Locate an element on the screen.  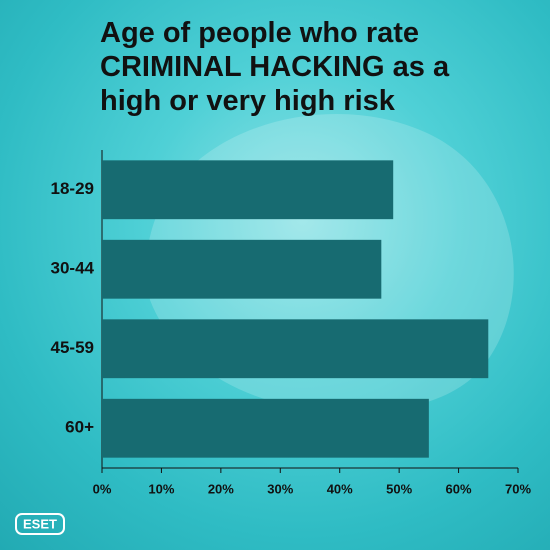
logo-box is located at coordinates (40, 524).